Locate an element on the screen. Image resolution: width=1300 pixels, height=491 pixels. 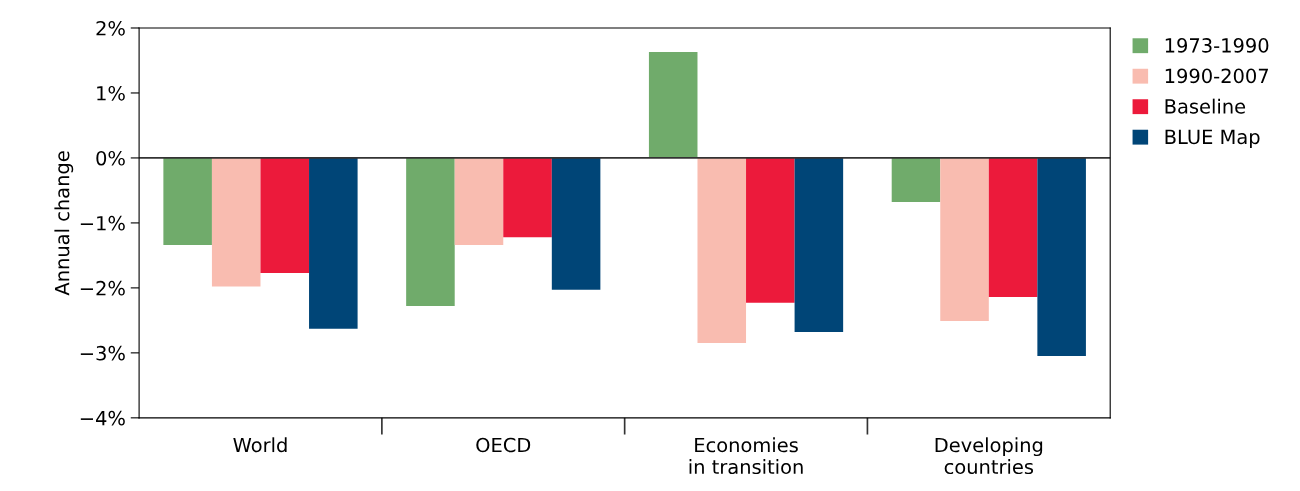
y-tick-label: 0% is located at coordinates (110, 158).